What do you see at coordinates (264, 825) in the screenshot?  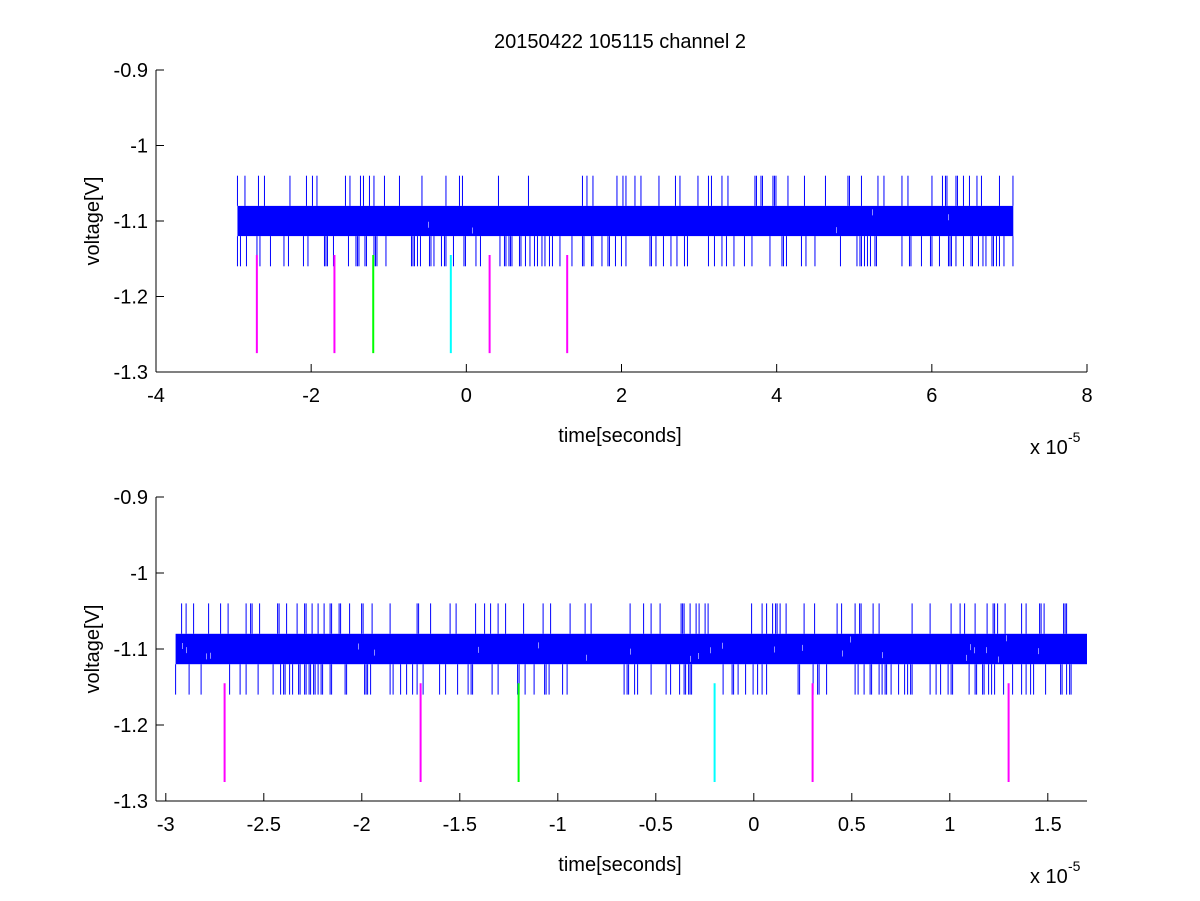 I see `x-tick-label: -2.5` at bounding box center [264, 825].